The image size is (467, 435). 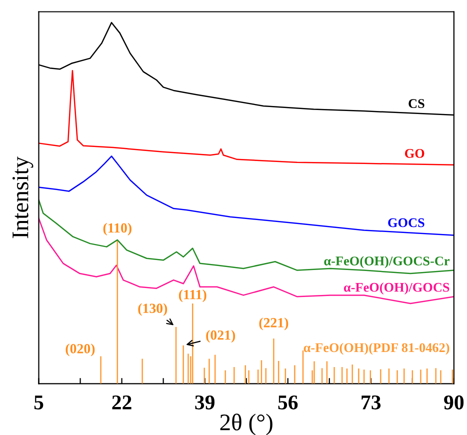 I want to click on y-axis-title: Intensity, so click(x=23, y=197).